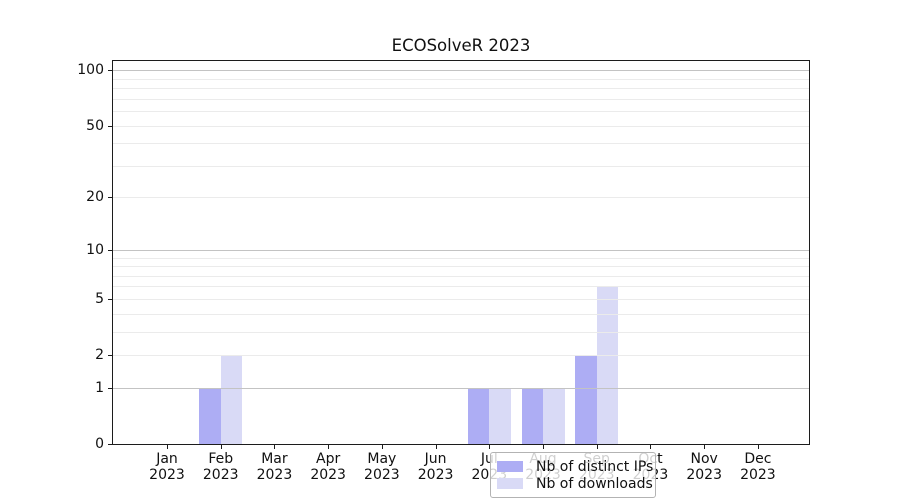 This screenshot has width=900, height=500. What do you see at coordinates (95, 197) in the screenshot?
I see `y-tick-label: 20` at bounding box center [95, 197].